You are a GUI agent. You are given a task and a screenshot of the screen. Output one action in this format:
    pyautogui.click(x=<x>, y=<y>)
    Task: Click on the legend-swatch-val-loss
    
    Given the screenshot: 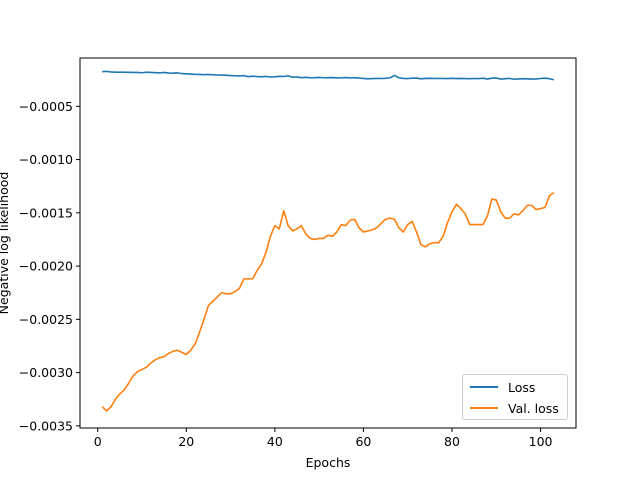 What is the action you would take?
    pyautogui.click(x=484, y=408)
    